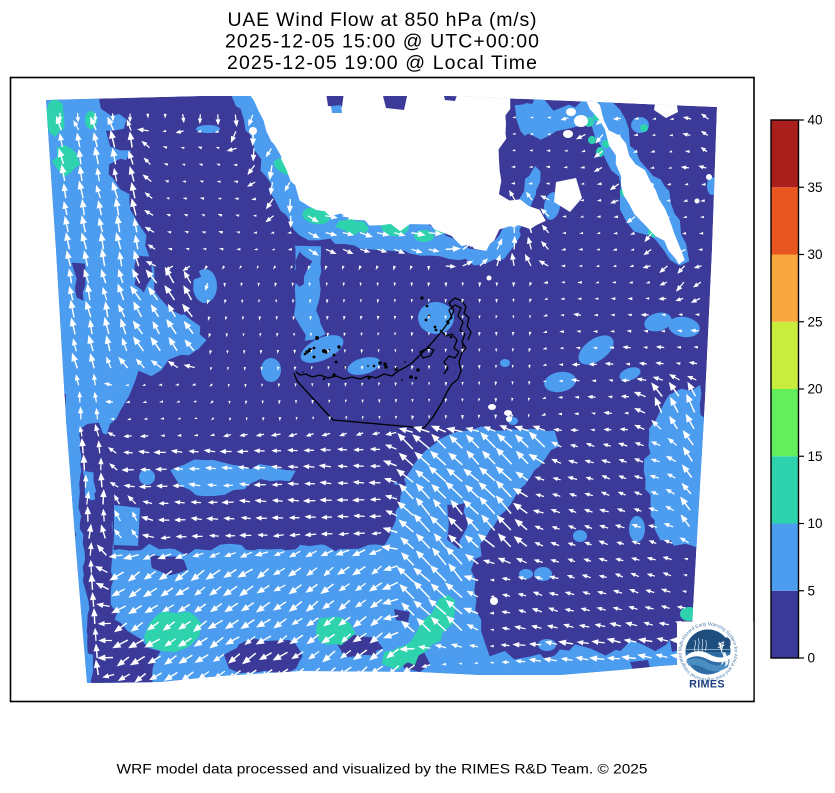 The height and width of the screenshot is (793, 835). I want to click on svg-text: 5, so click(812, 590).